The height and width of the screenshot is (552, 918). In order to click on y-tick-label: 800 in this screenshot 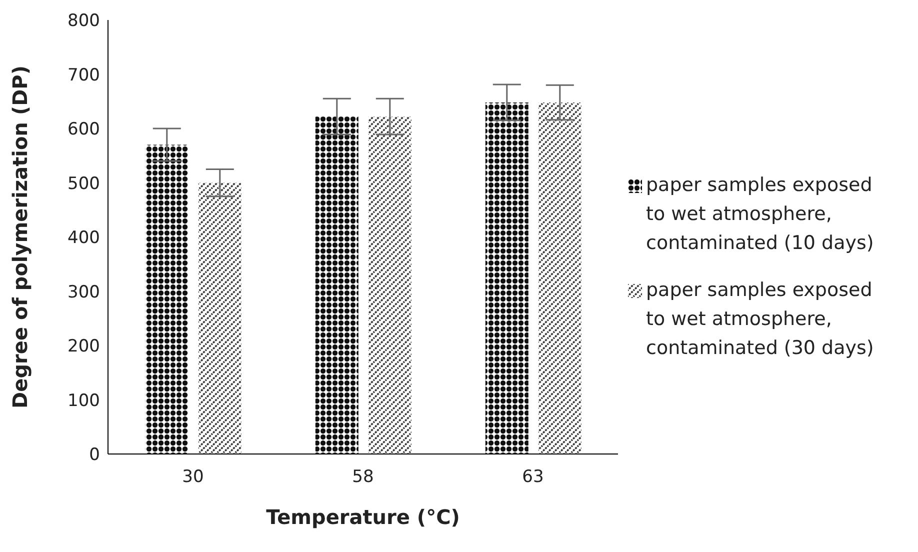, I will do `click(84, 21)`.